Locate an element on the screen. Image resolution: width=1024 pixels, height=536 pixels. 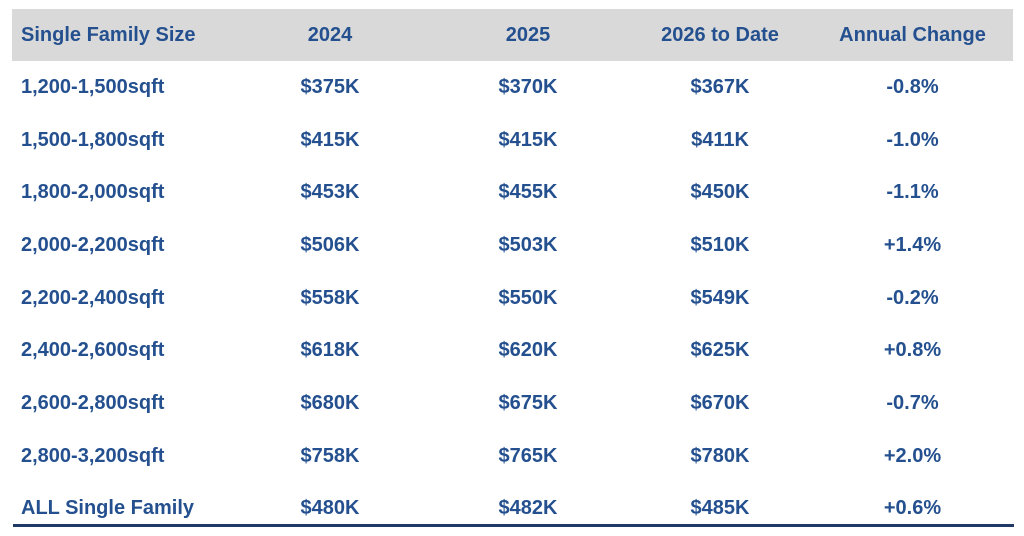
price-cell-2024: $415K is located at coordinates (330, 139).